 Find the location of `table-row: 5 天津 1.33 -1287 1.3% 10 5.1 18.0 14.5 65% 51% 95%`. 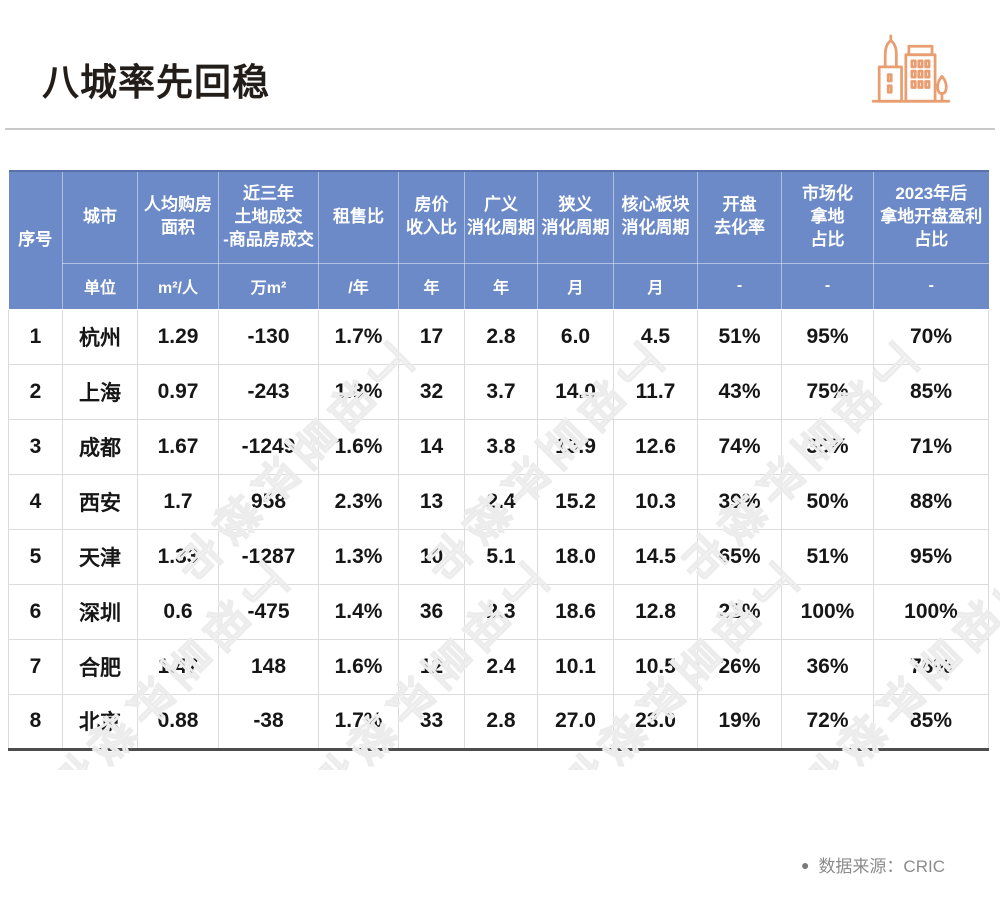

table-row: 5 天津 1.33 -1287 1.3% 10 5.1 18.0 14.5 65% 51% 95% is located at coordinates (498, 556).